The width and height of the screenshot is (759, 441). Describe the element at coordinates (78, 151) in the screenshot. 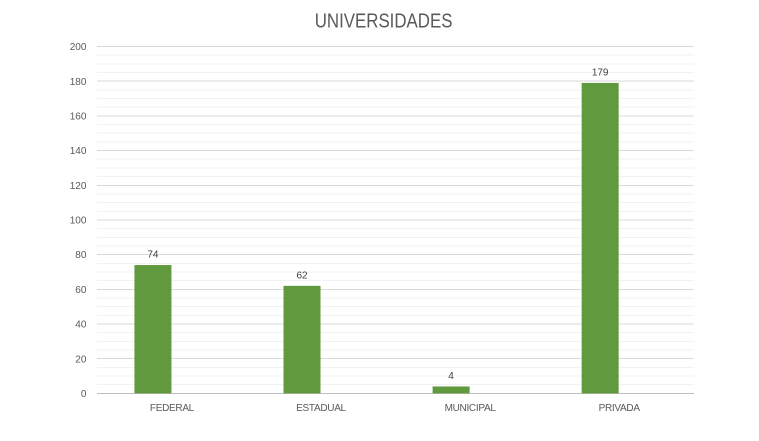

I see `svg-text: 140` at that location.